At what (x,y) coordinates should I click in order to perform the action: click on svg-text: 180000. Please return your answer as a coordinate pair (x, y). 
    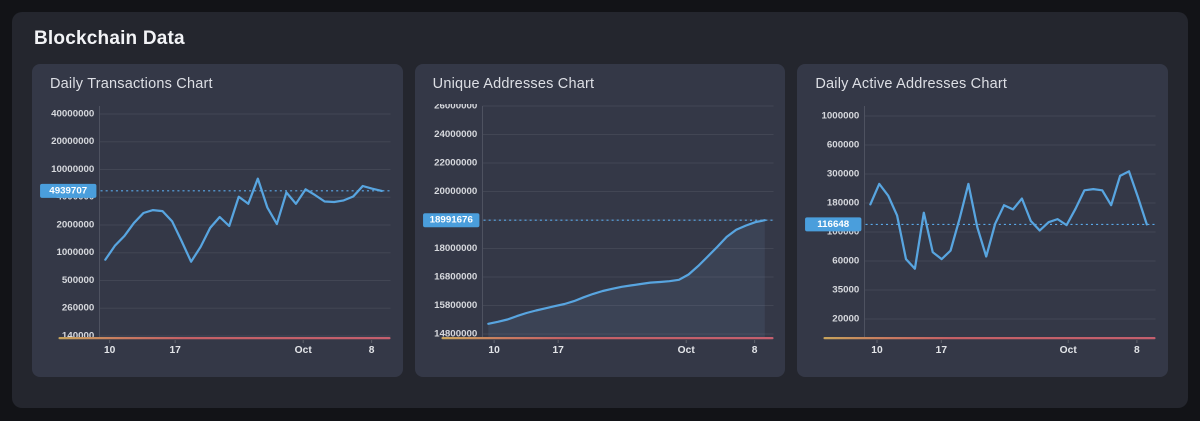
    Looking at the image, I should click on (843, 203).